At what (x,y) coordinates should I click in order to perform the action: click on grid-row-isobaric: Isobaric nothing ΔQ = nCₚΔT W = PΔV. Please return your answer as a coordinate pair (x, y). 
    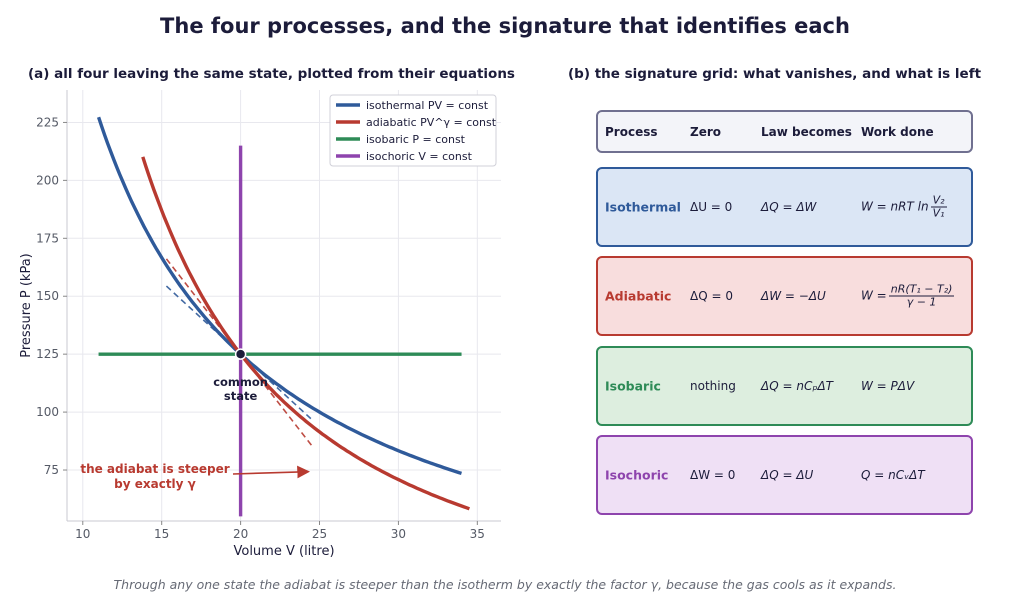
    Looking at the image, I should click on (784, 386).